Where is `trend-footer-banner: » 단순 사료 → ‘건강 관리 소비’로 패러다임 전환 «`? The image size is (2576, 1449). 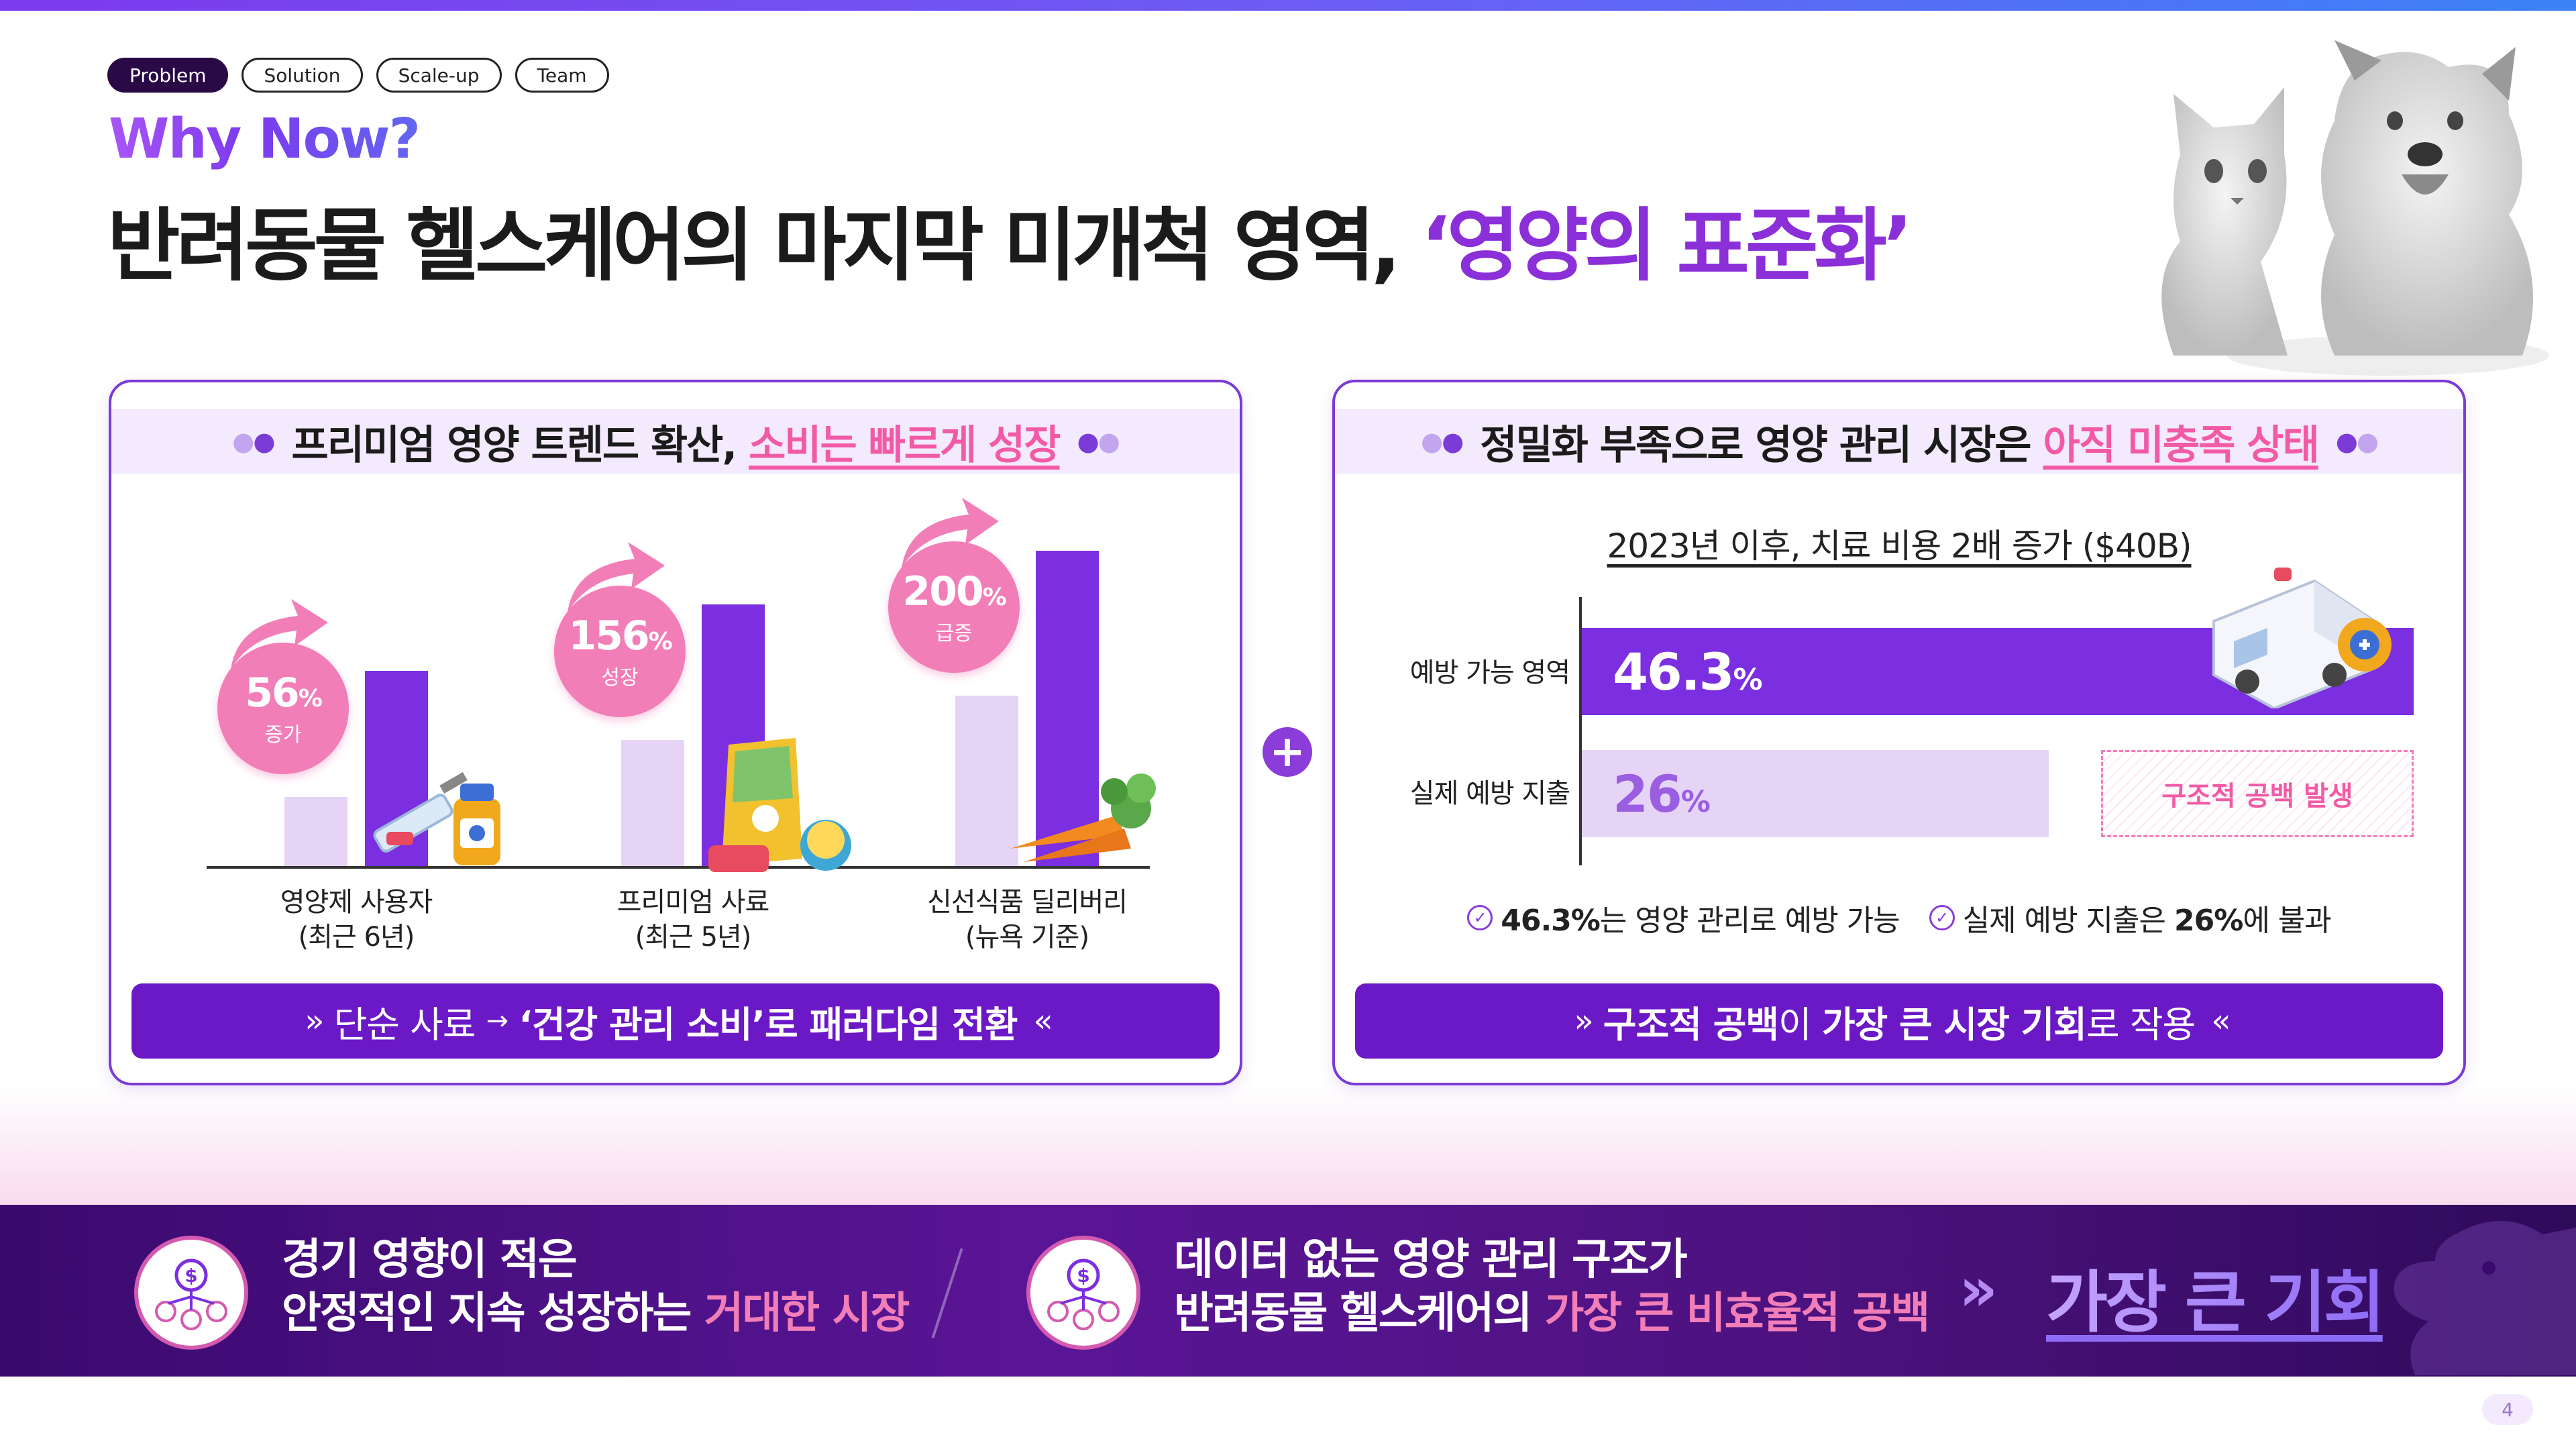
trend-footer-banner: » 단순 사료 → ‘건강 관리 소비’로 패러다임 전환 « is located at coordinates (675, 1021).